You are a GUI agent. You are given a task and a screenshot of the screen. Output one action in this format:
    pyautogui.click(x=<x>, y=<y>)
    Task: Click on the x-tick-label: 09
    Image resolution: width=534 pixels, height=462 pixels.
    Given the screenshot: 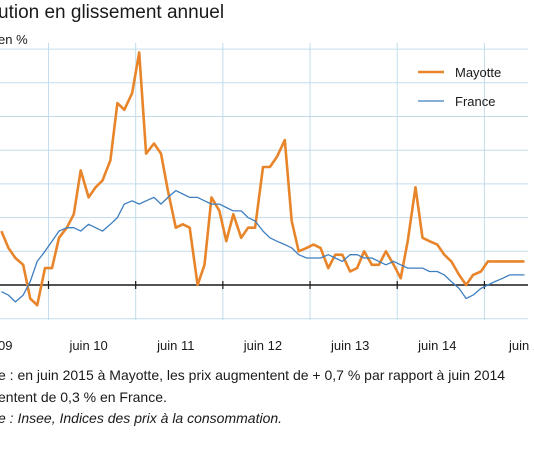 What is the action you would take?
    pyautogui.click(x=6, y=345)
    